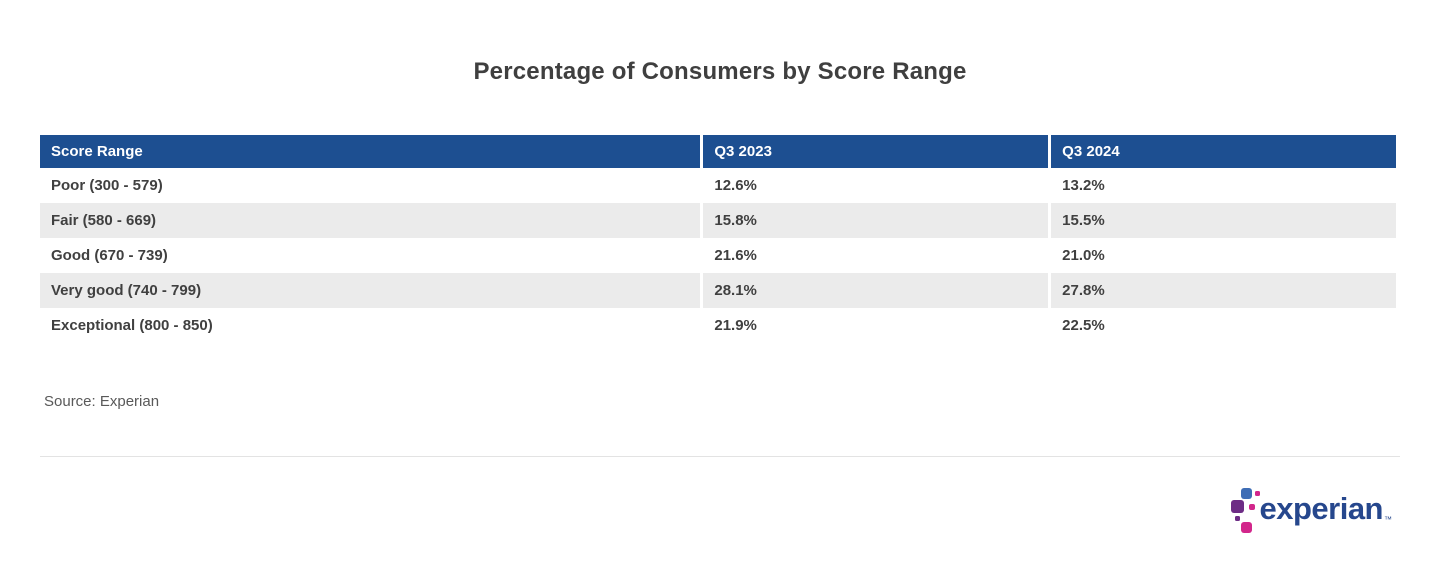 The image size is (1440, 571). What do you see at coordinates (874, 255) in the screenshot?
I see `q3-2023-cell: 21.6%` at bounding box center [874, 255].